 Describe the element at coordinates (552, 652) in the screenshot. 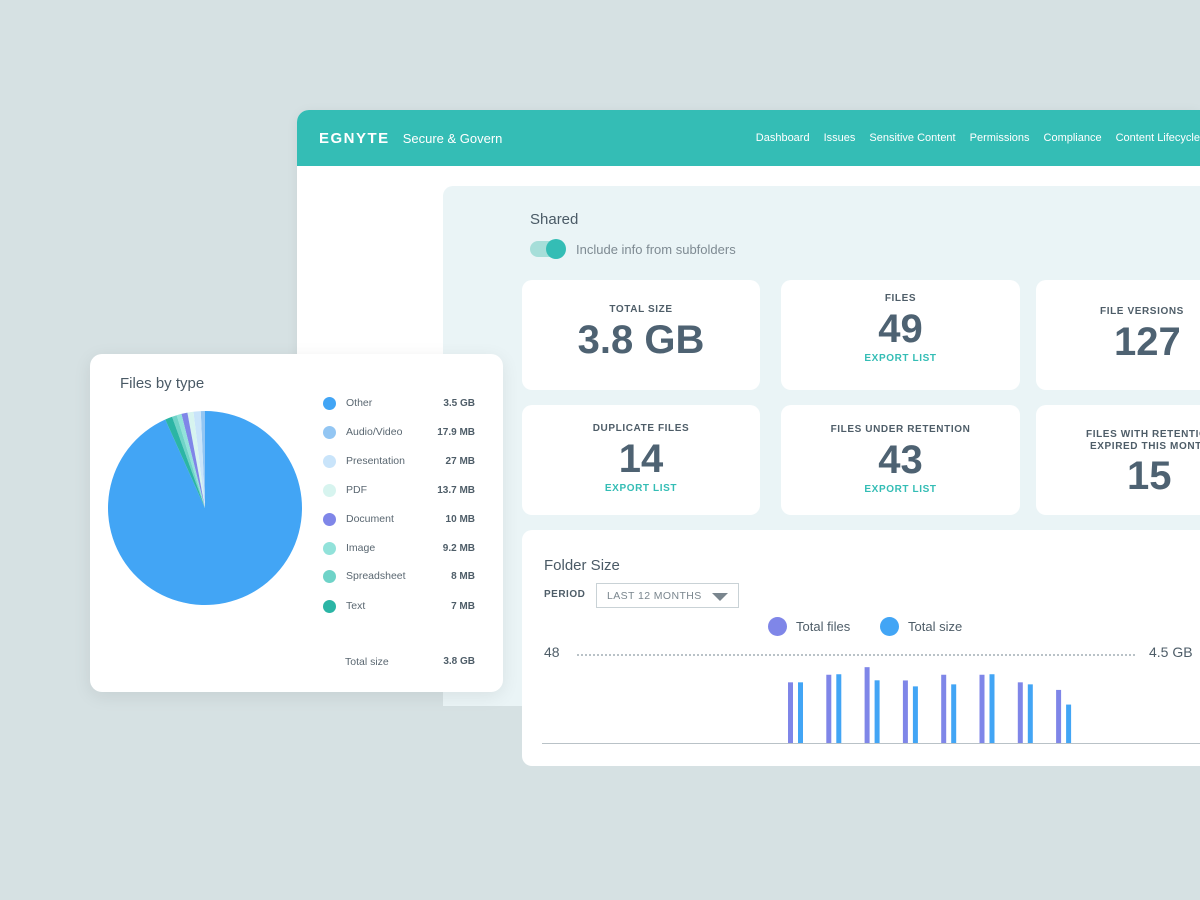

I see `axis-left-max: 48` at that location.